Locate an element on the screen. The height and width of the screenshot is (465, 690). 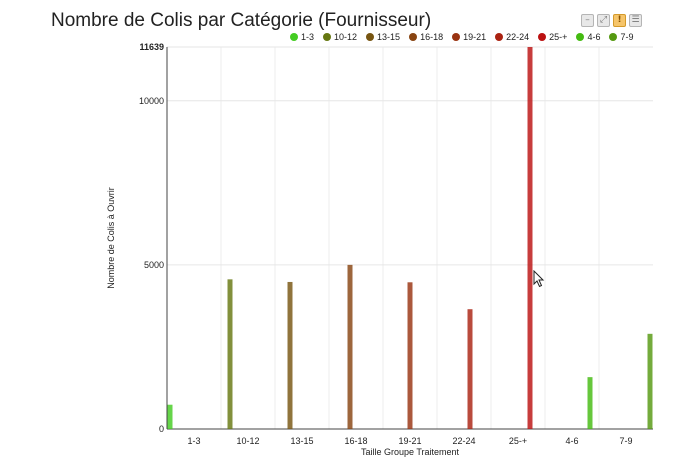
fullscreen-icon: ⤢ is located at coordinates (603, 20).